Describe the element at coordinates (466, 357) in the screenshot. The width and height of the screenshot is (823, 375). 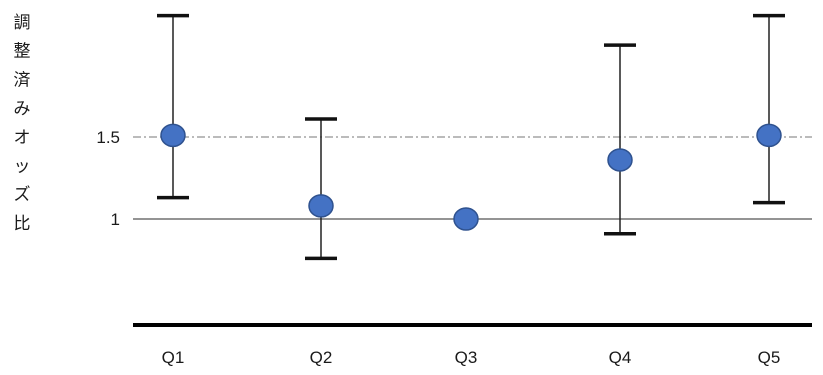
I see `x-tick-label: Q3` at that location.